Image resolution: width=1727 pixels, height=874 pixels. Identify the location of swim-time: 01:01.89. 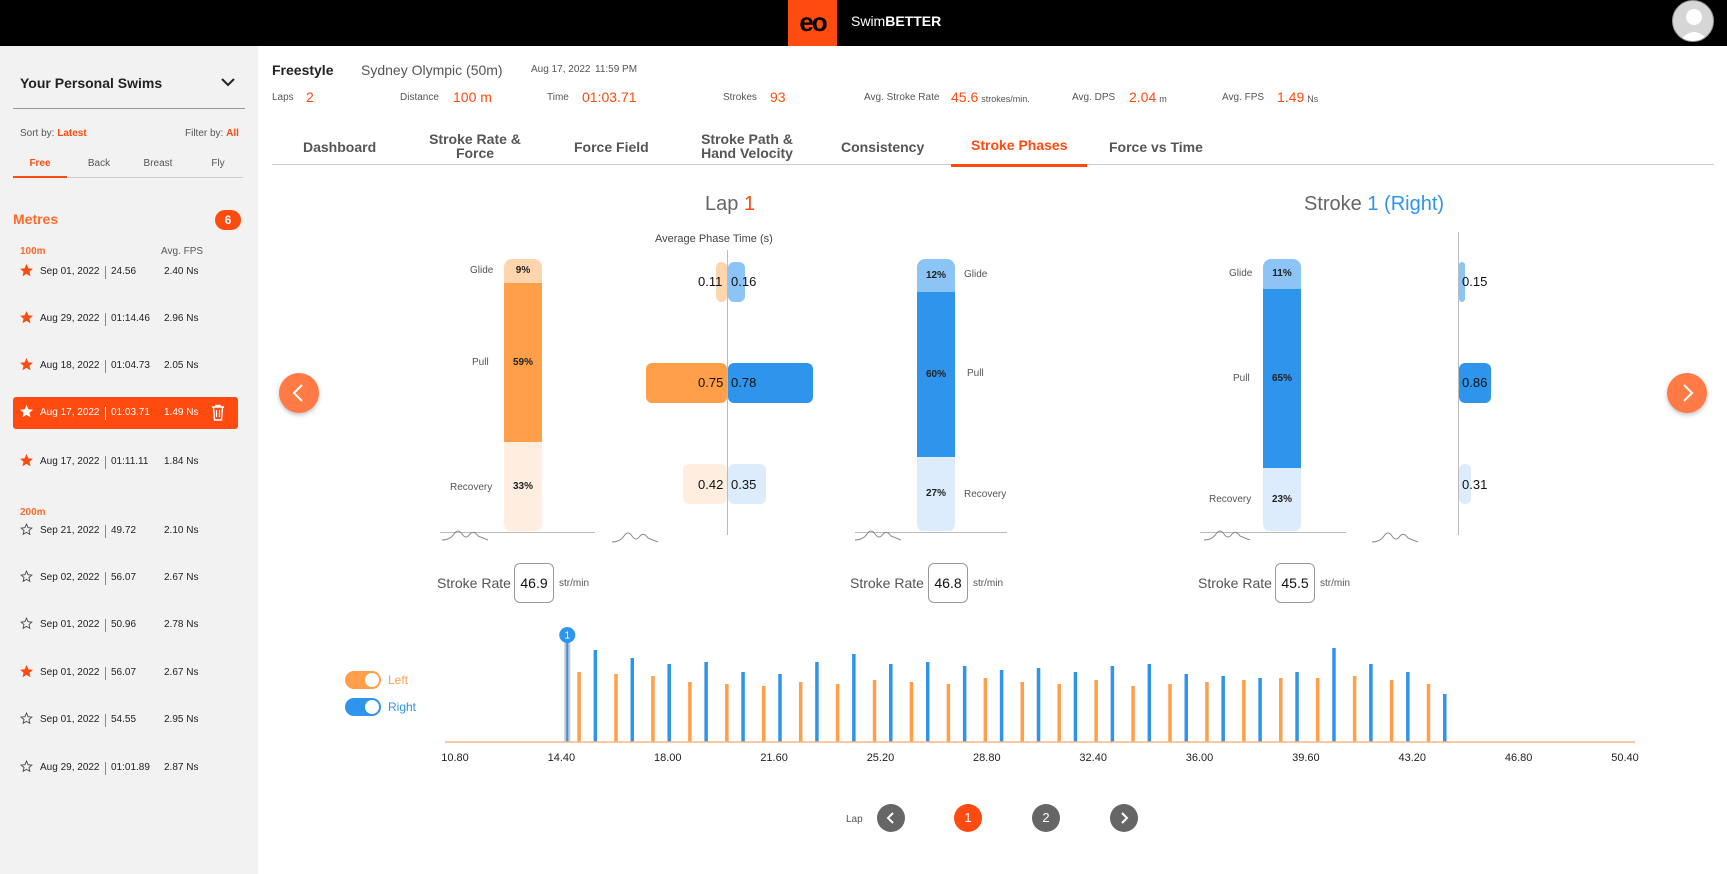
(127, 768).